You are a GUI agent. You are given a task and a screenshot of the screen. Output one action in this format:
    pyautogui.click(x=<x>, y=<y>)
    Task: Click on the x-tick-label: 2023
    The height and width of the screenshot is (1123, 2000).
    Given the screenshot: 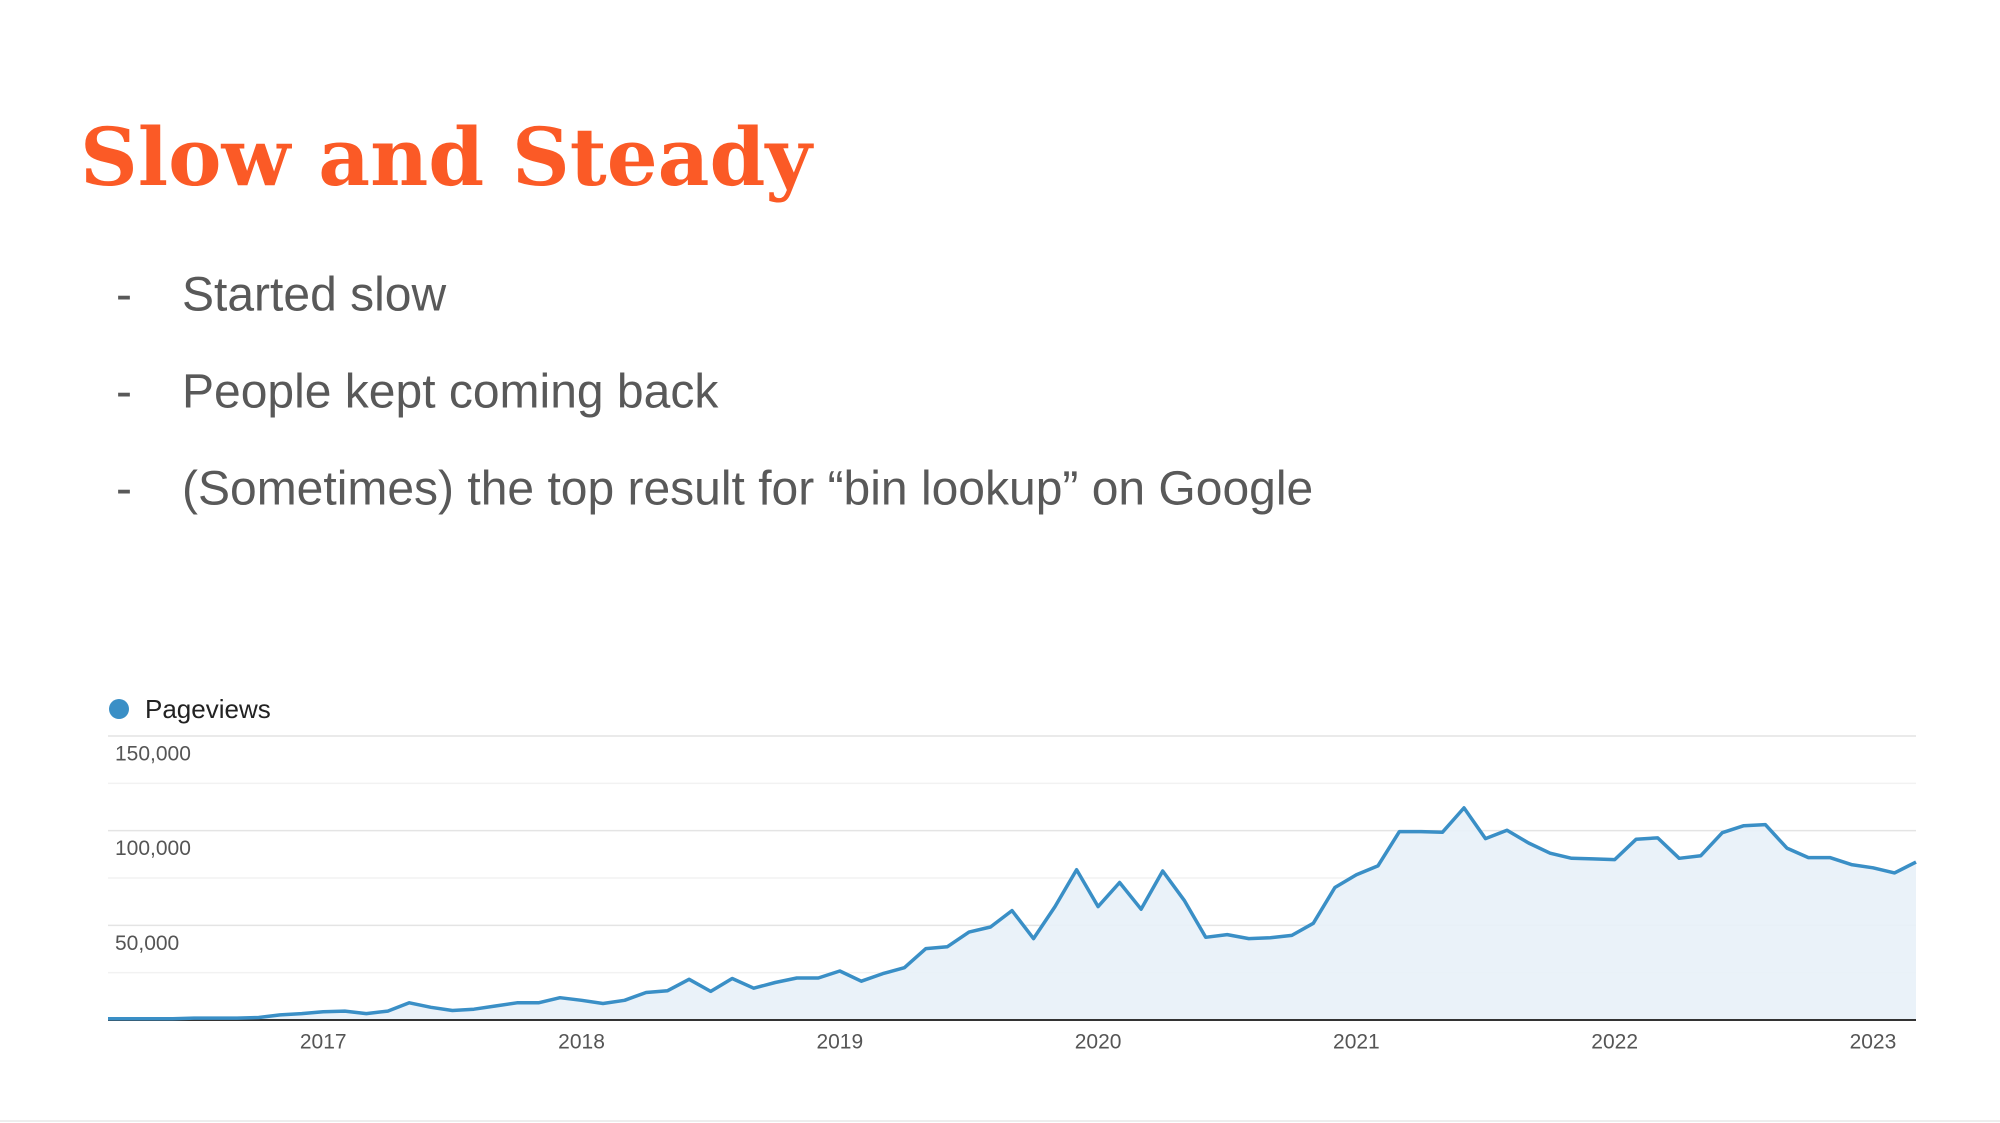 What is the action you would take?
    pyautogui.click(x=1873, y=1042)
    